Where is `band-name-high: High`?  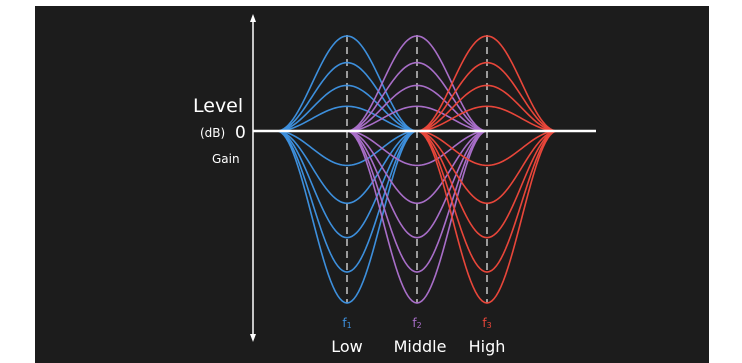 band-name-high: High is located at coordinates (487, 346).